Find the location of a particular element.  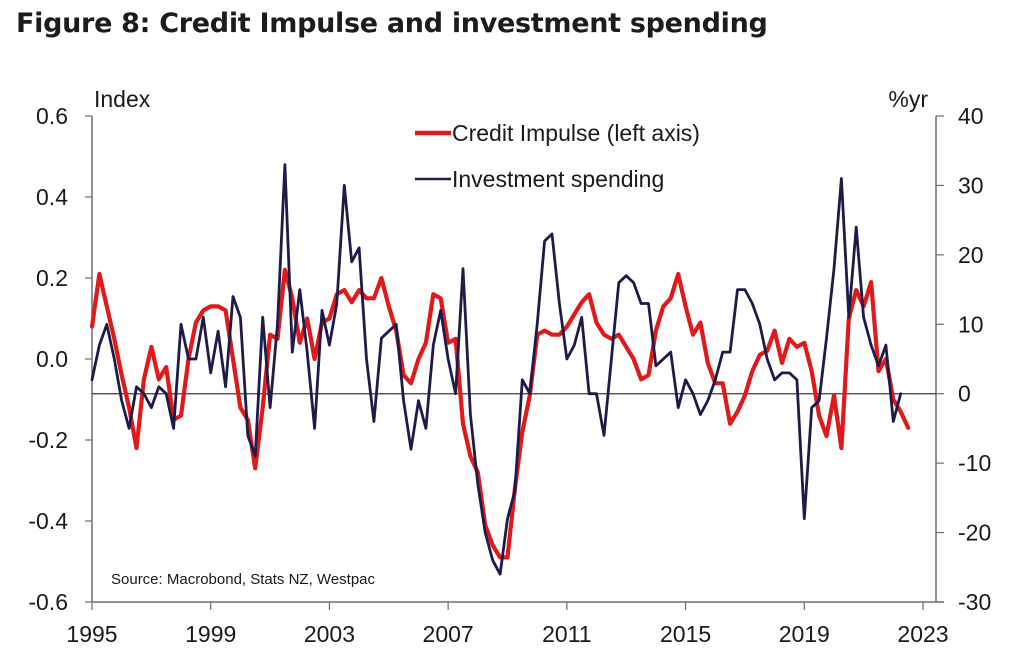

x-tick-label: 2003 is located at coordinates (329, 634).